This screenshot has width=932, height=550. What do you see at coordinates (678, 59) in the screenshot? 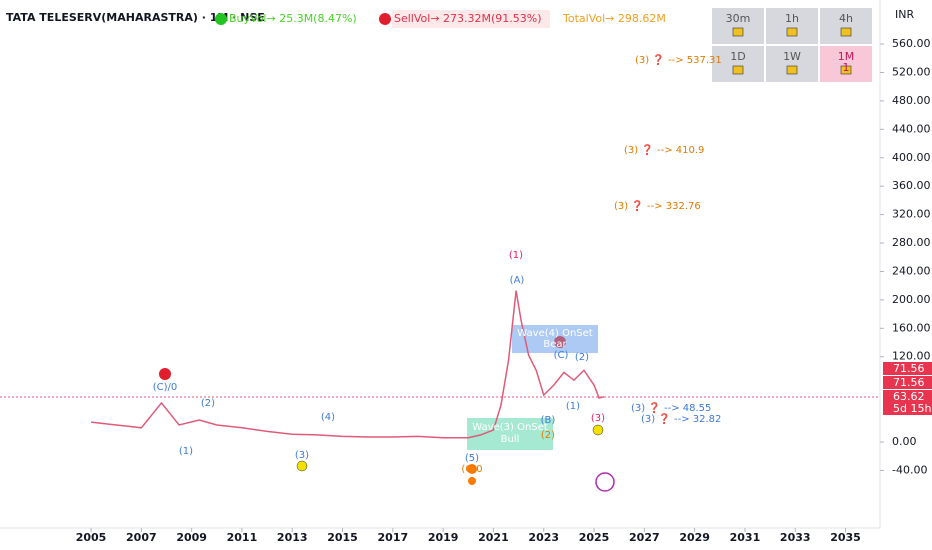
I see `annotation: (3) ❓ --> 537.31` at bounding box center [678, 59].